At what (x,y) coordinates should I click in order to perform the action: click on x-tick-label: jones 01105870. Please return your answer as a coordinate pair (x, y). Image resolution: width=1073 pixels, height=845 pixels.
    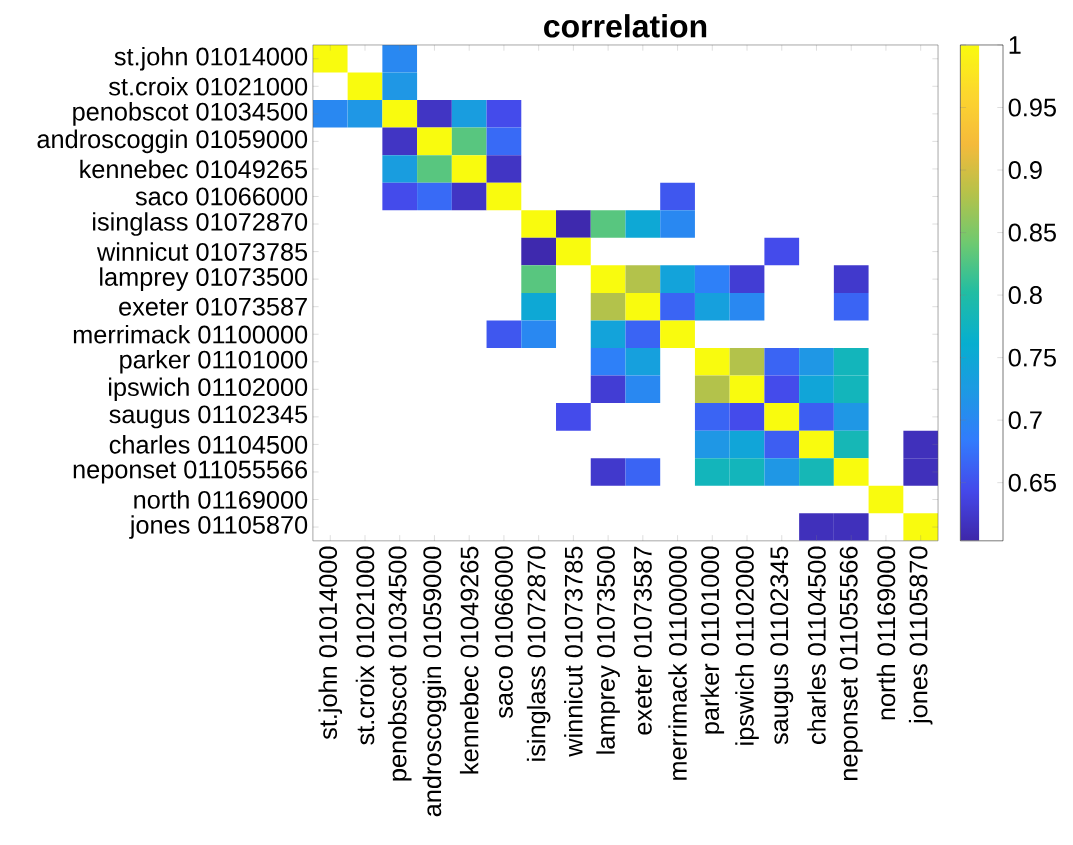
    Looking at the image, I should click on (920, 635).